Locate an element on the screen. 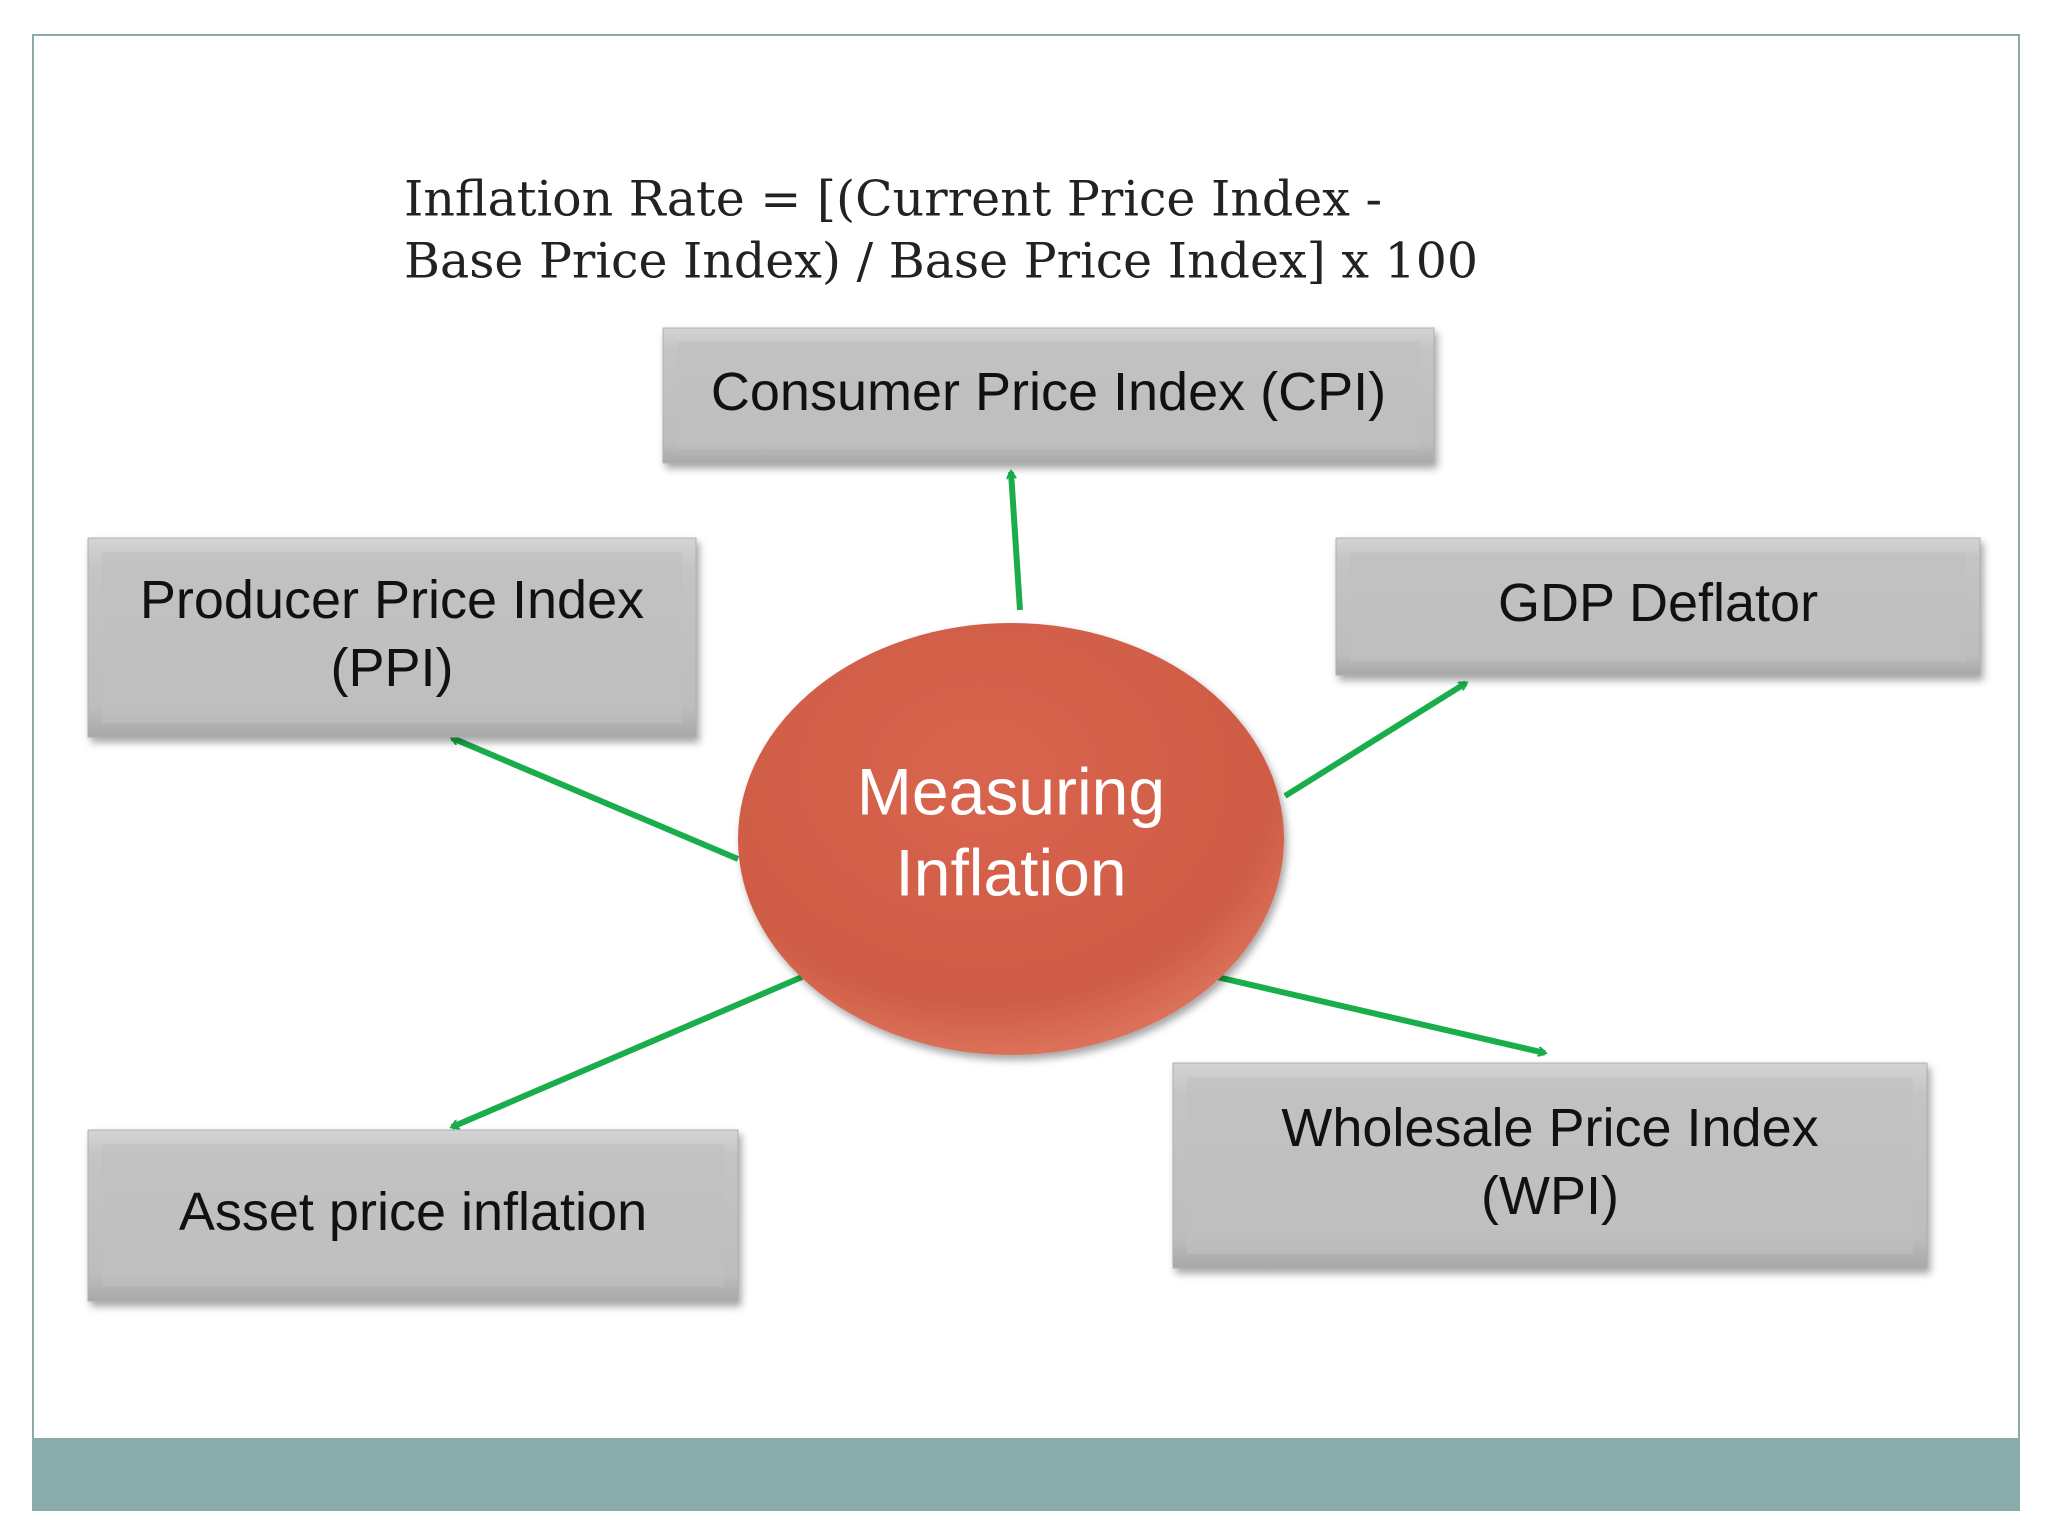  center-label: Measuring is located at coordinates (1011, 791).